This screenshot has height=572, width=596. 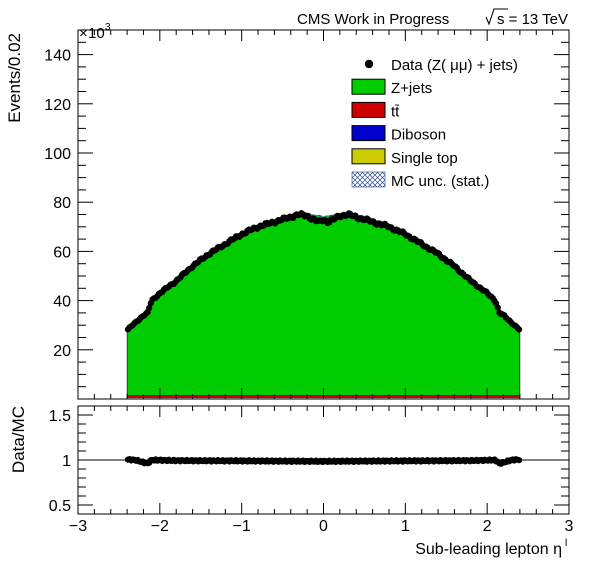 What do you see at coordinates (242, 526) in the screenshot?
I see `x-tick-label: −1` at bounding box center [242, 526].